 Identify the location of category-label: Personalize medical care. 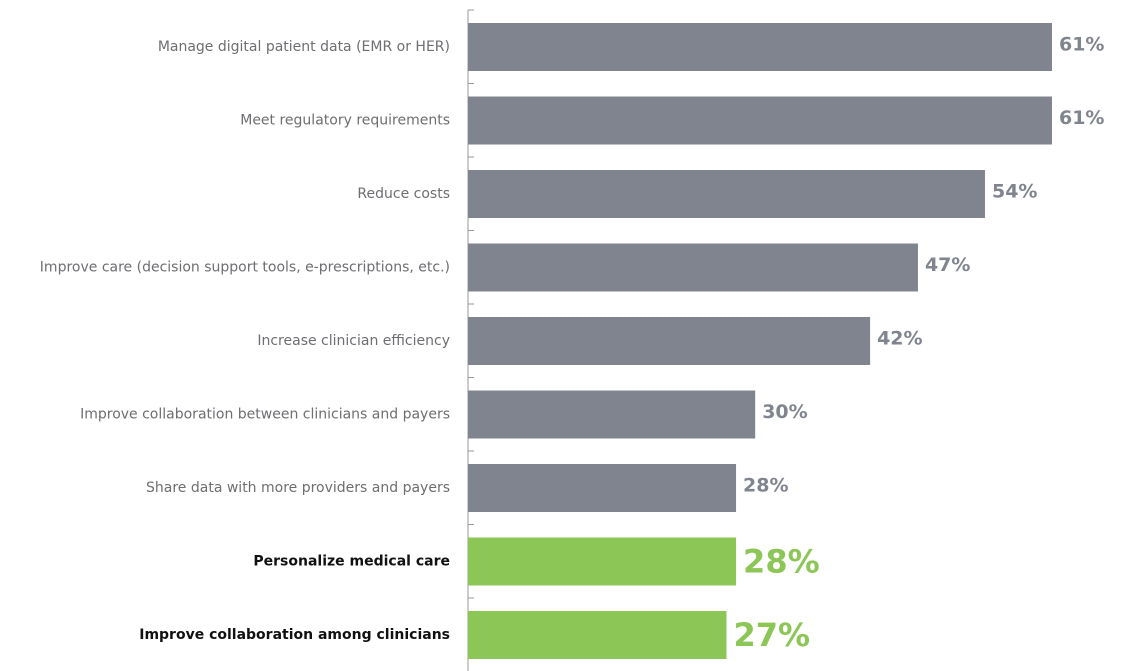
(351, 562).